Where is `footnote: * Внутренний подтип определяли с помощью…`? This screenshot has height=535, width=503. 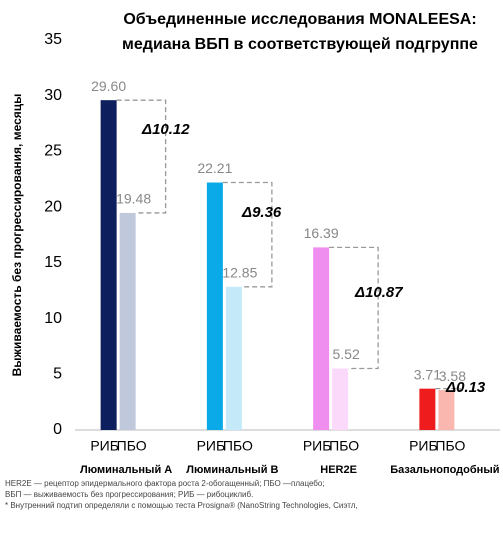 footnote: * Внутренний подтип определяли с помощью… is located at coordinates (181, 505).